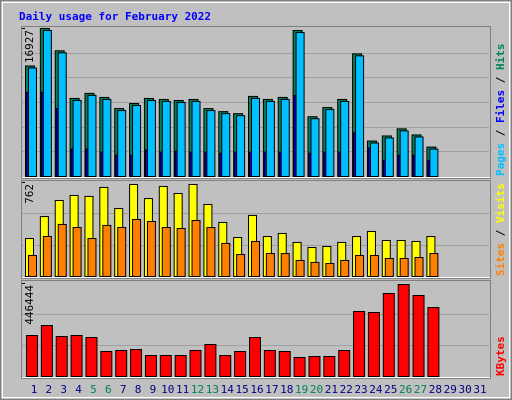 The width and height of the screenshot is (512, 400). Describe the element at coordinates (500, 356) in the screenshot. I see `legend-entry: KBytes` at that location.